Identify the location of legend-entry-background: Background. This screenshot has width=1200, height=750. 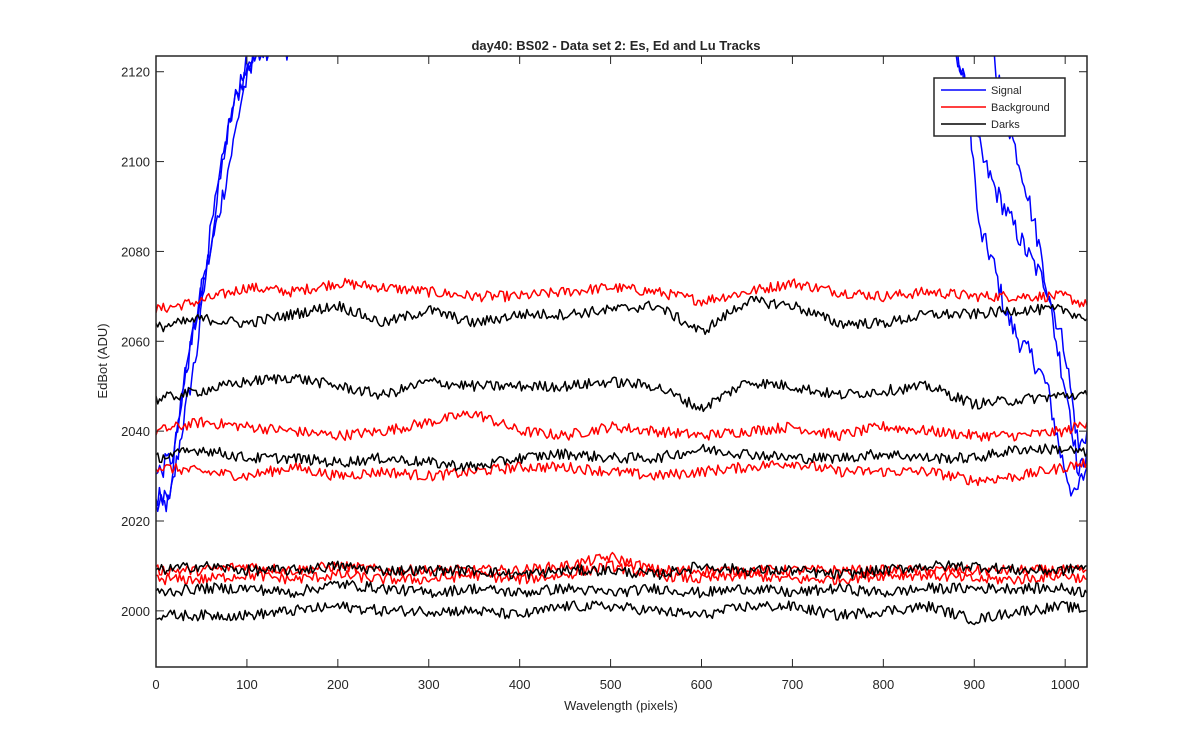
(1020, 108).